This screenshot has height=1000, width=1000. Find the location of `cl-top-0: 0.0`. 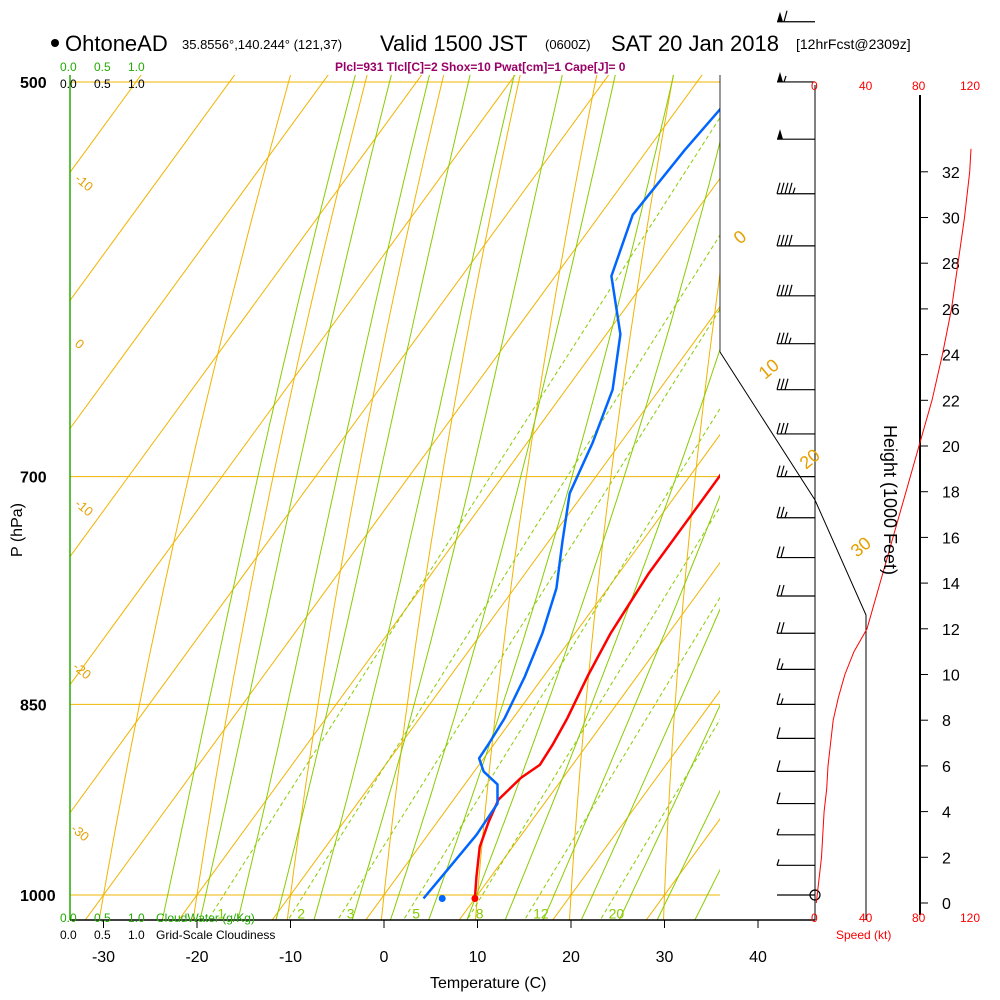

cl-top-0: 0.0 is located at coordinates (68, 84).